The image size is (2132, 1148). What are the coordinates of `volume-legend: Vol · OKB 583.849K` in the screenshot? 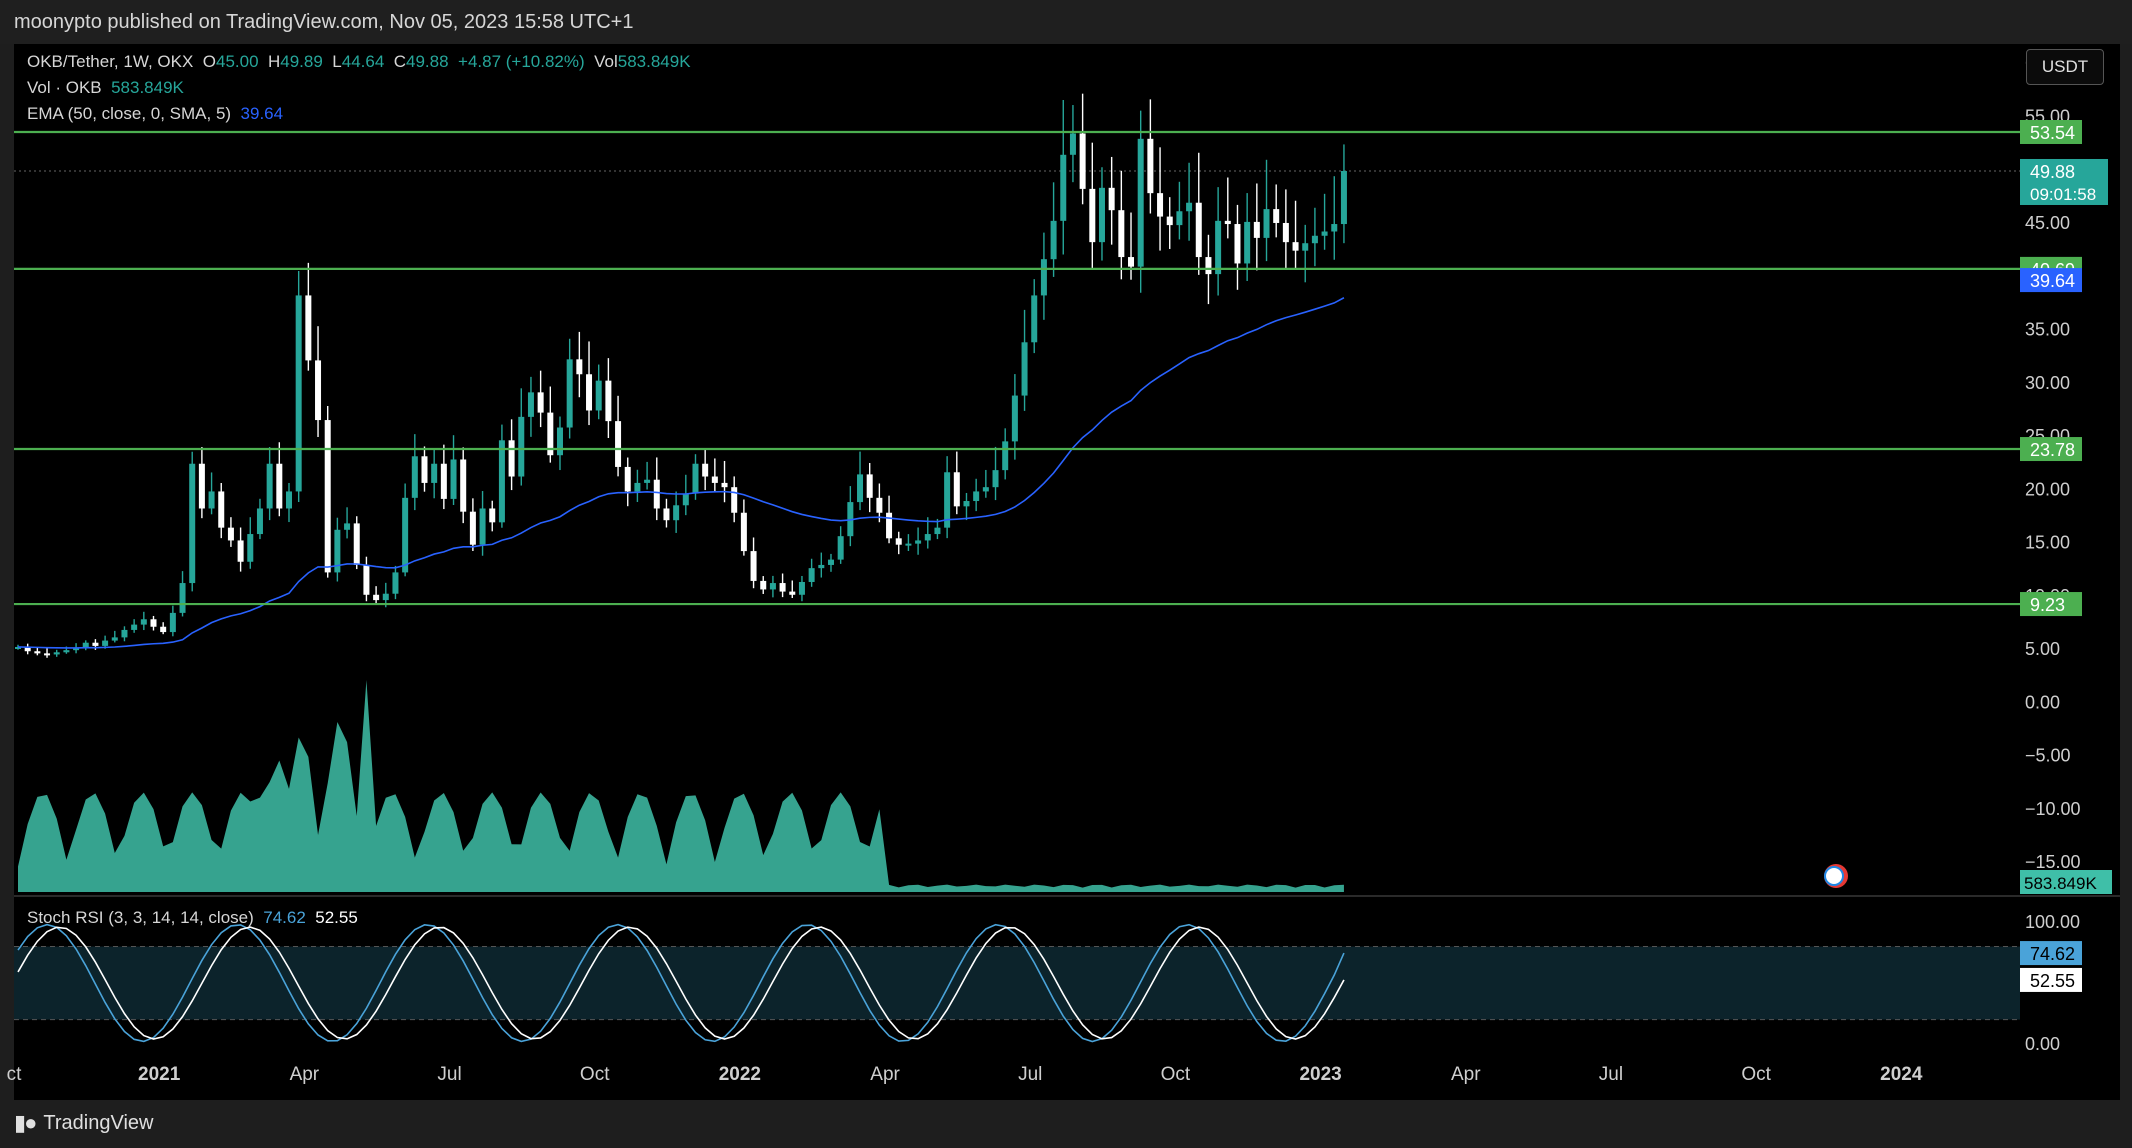 It's located at (105, 88).